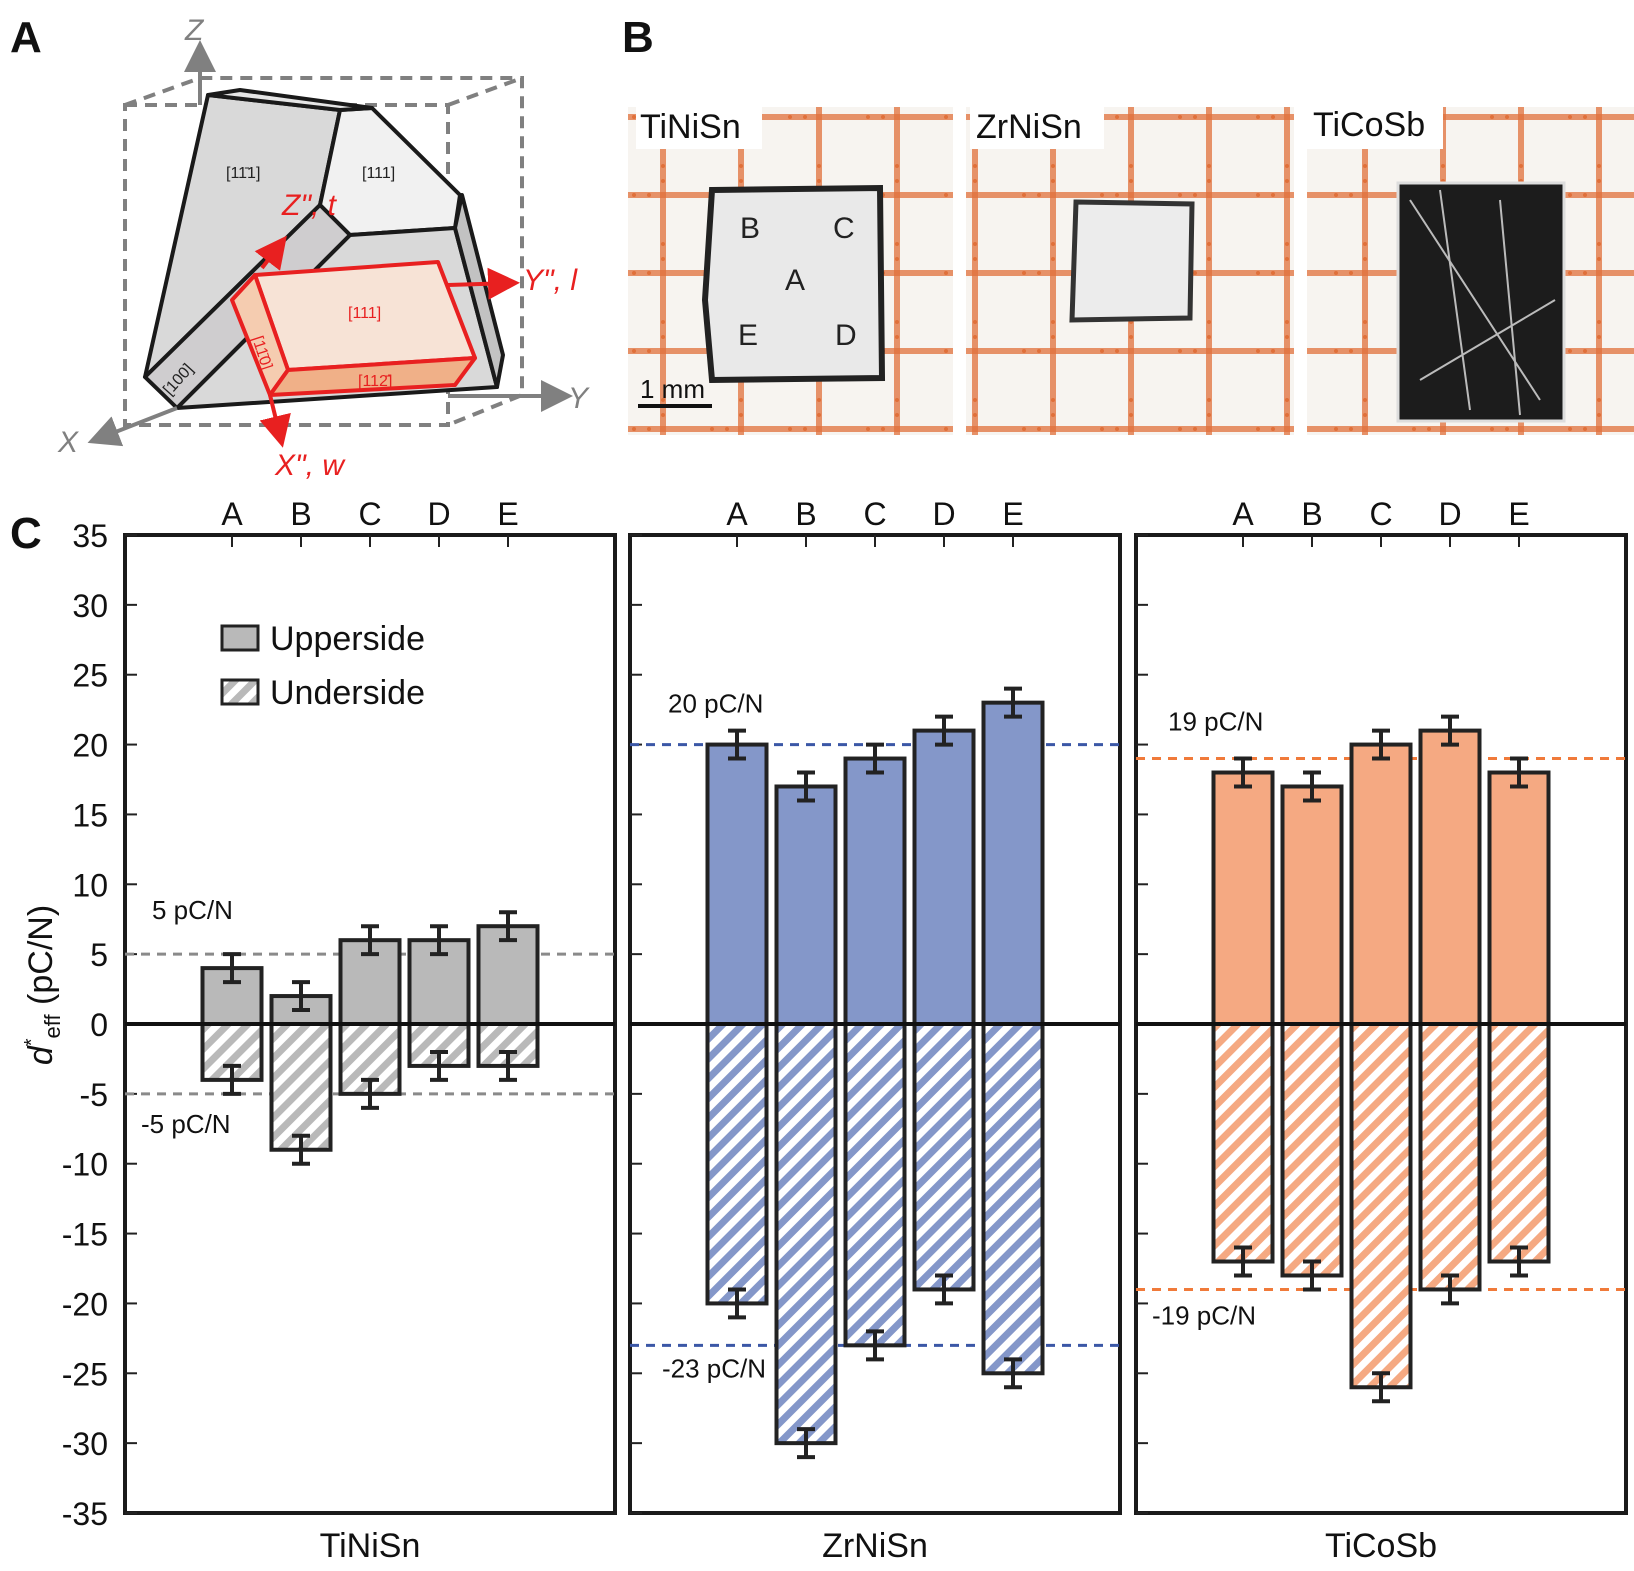 This screenshot has height=1571, width=1634. What do you see at coordinates (1204, 1315) in the screenshot?
I see `reference-label-under: -19 pC/N` at bounding box center [1204, 1315].